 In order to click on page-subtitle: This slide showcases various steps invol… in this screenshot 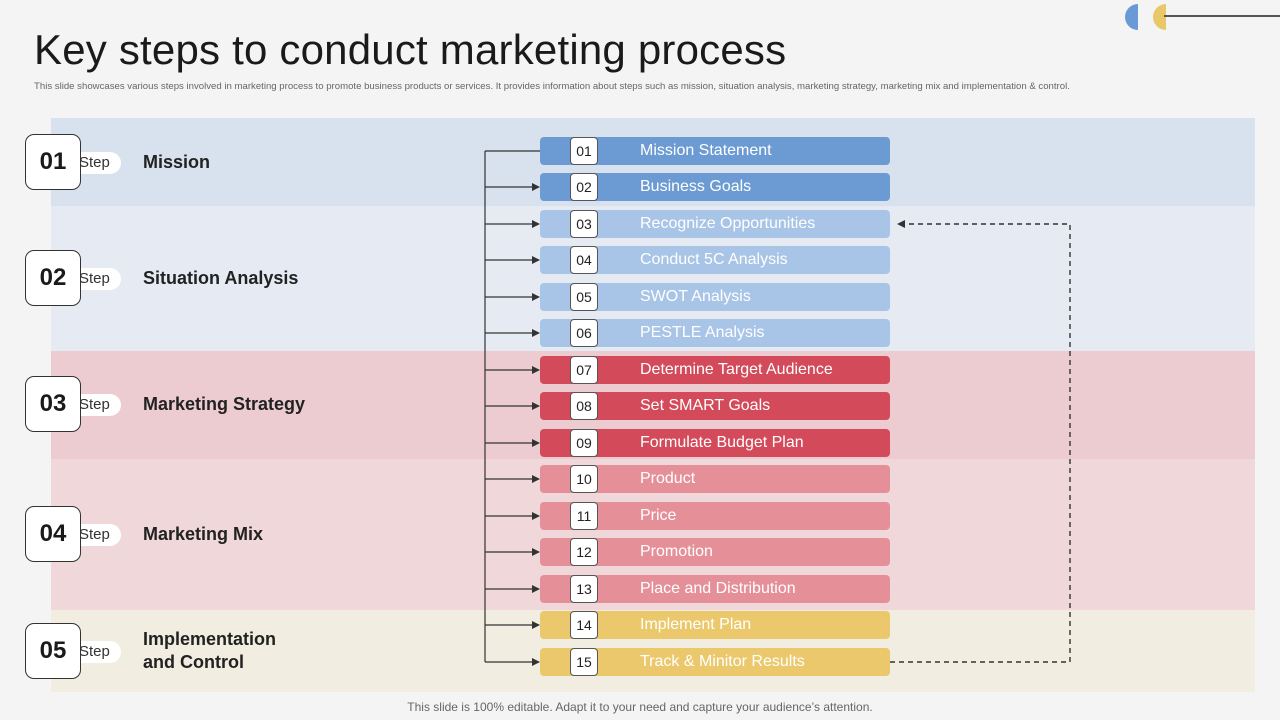, I will do `click(552, 86)`.